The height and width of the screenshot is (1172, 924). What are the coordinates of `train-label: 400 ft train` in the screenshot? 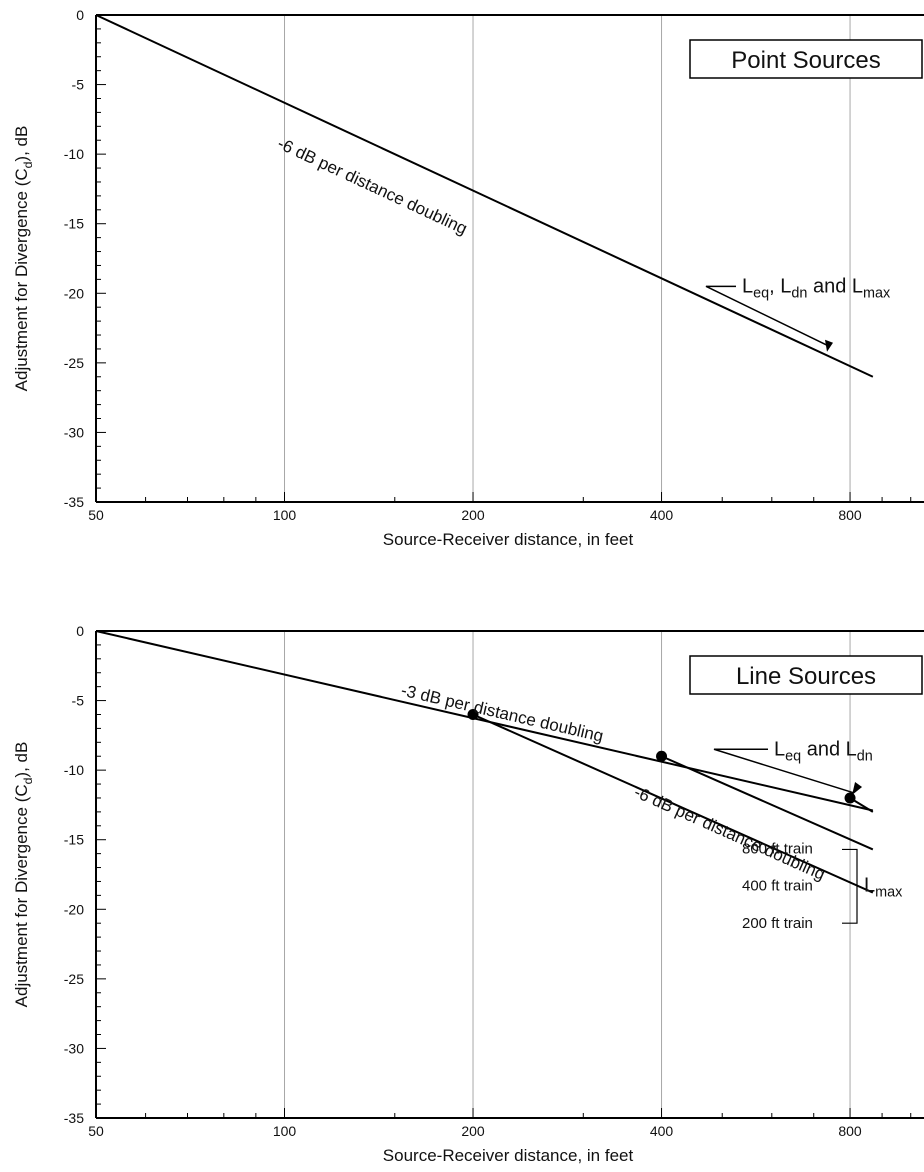 It's located at (777, 886).